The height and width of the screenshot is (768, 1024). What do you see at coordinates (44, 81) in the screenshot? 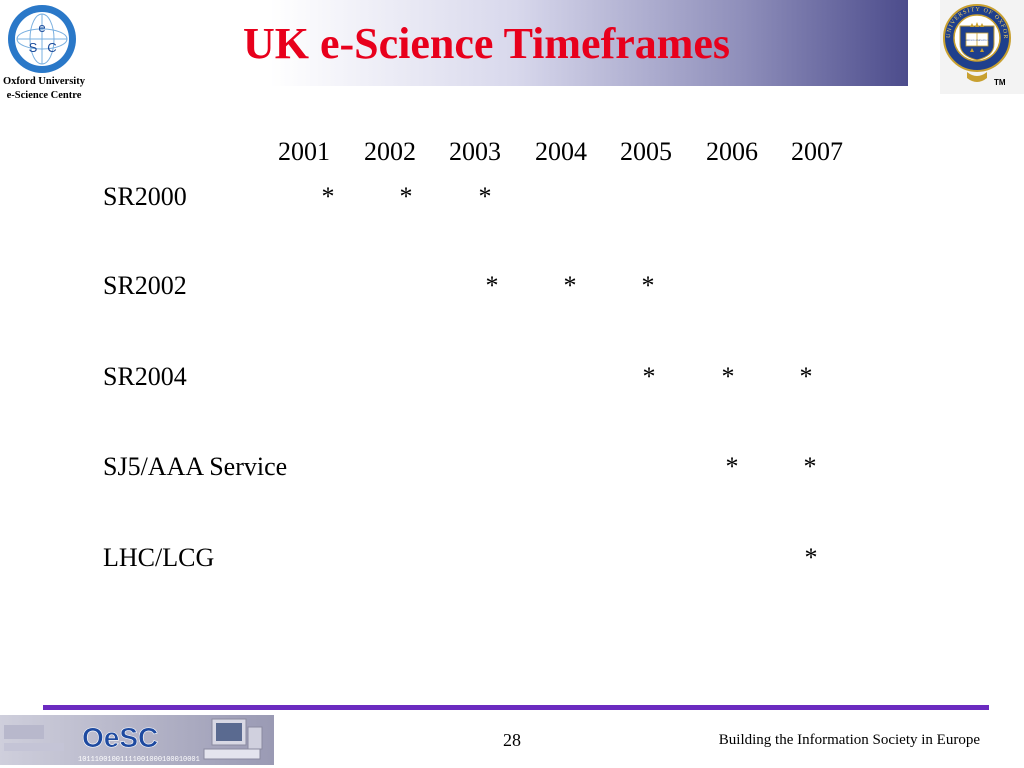
I see `logo-caption-line1: Oxford University` at bounding box center [44, 81].